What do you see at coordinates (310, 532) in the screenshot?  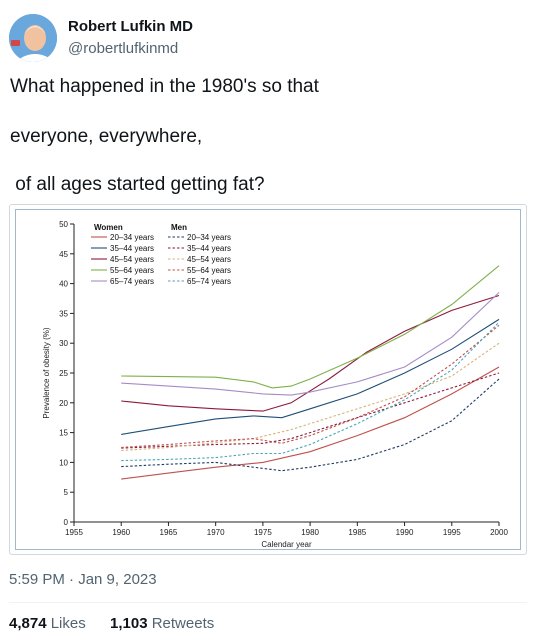 I see `x-tick-label: 1980` at bounding box center [310, 532].